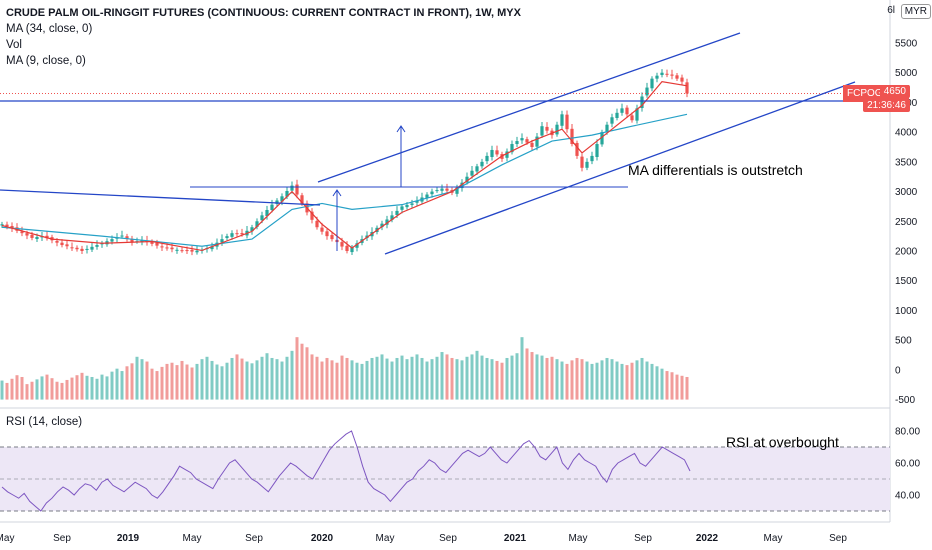 This screenshot has height=550, width=932. I want to click on annotation-rsi-overbought: RSI at overbought, so click(782, 442).